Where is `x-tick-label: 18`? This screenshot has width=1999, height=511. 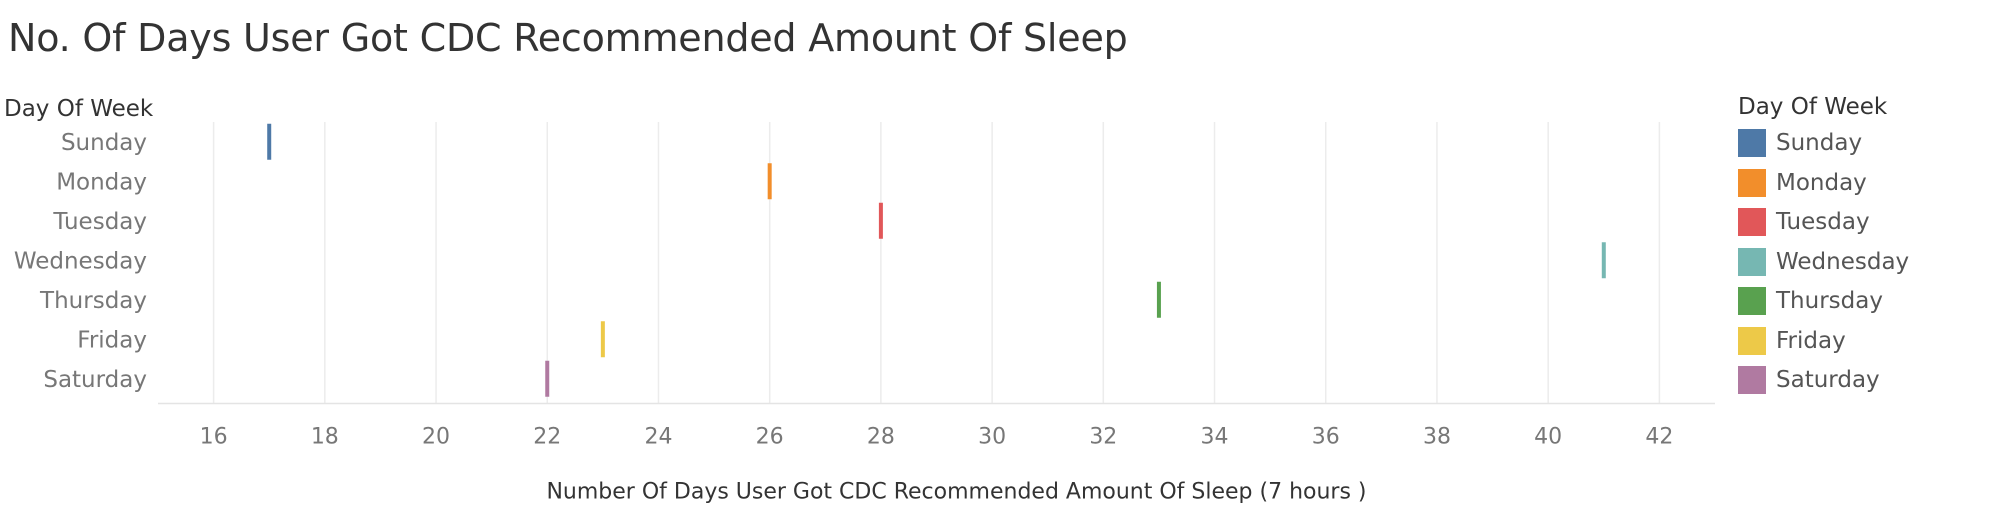
x-tick-label: 18 is located at coordinates (325, 437).